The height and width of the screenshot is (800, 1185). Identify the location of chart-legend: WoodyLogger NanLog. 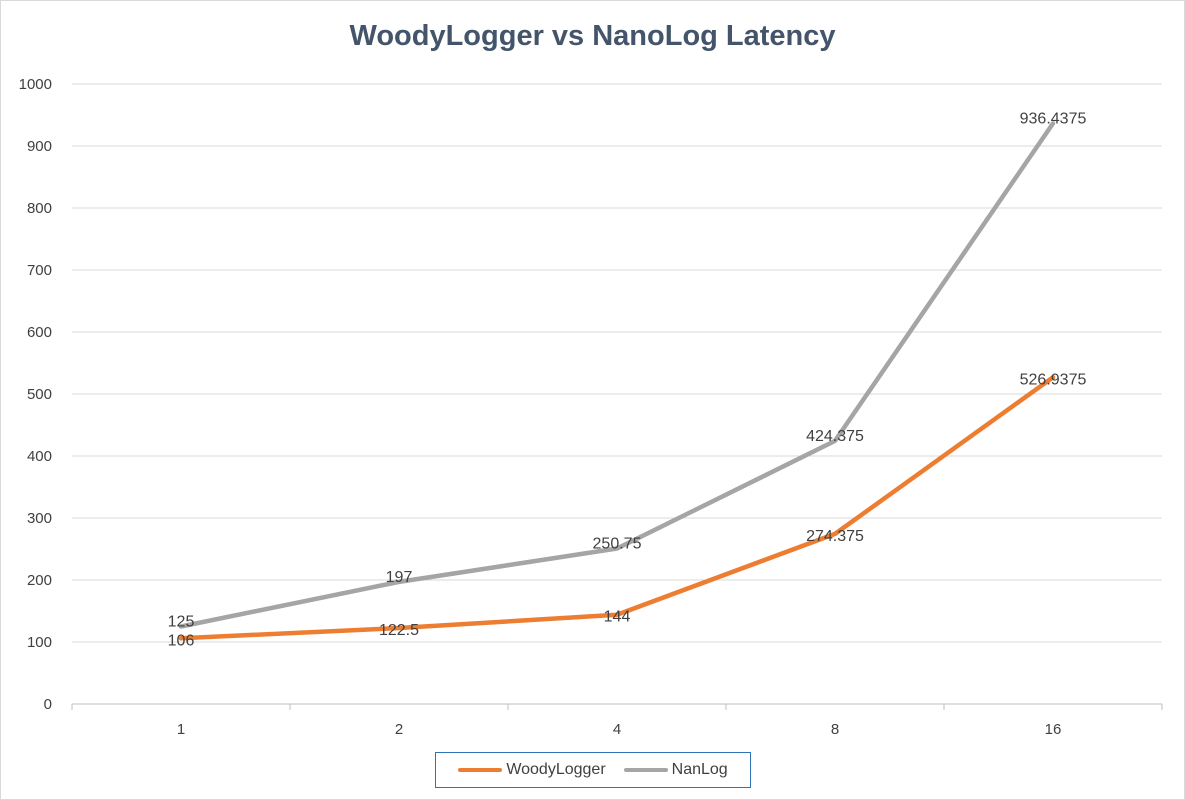
(593, 770).